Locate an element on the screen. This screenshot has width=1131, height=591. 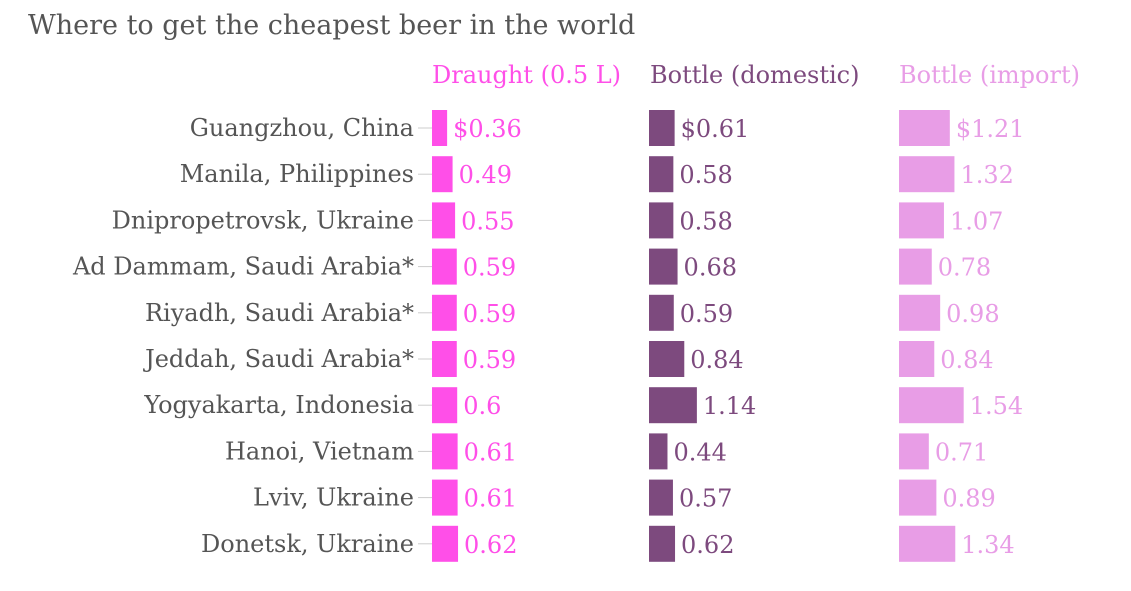
chart-row: Hanoi, Vietnam 0.61 0.44 0.71 is located at coordinates (606, 451).